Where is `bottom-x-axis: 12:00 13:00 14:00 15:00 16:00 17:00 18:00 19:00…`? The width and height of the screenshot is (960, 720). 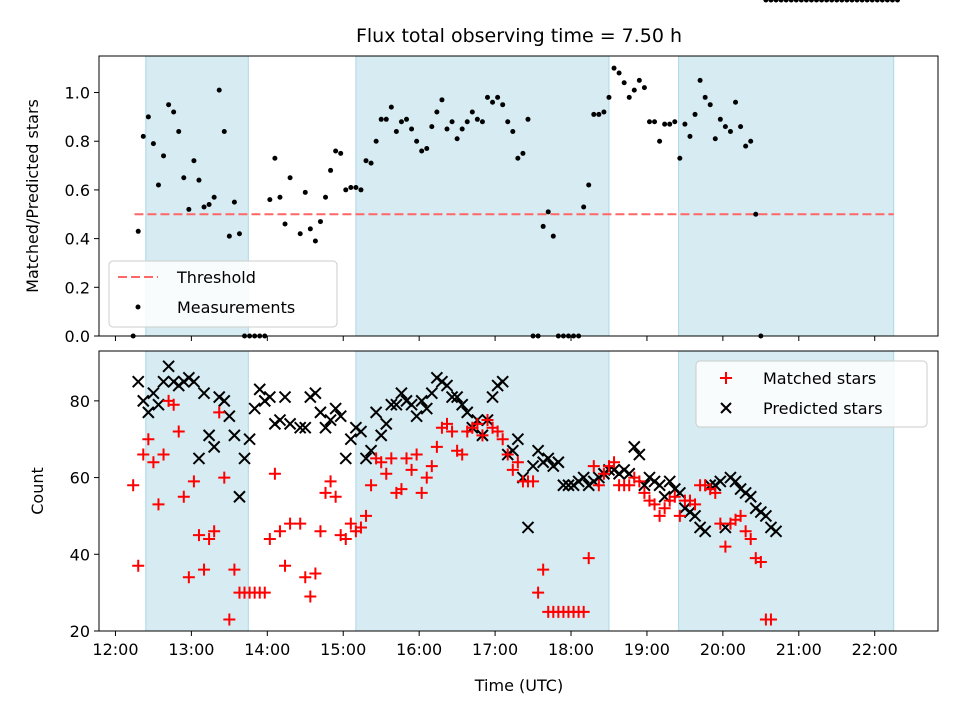
bottom-x-axis: 12:00 13:00 14:00 15:00 16:00 17:00 18:00 19:00… is located at coordinates (495, 645).